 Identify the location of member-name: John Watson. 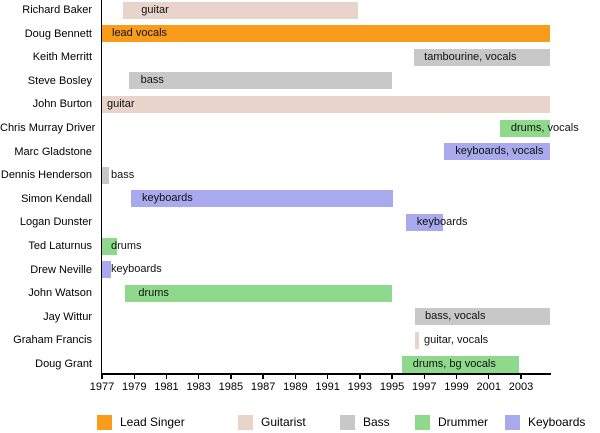
(60, 293).